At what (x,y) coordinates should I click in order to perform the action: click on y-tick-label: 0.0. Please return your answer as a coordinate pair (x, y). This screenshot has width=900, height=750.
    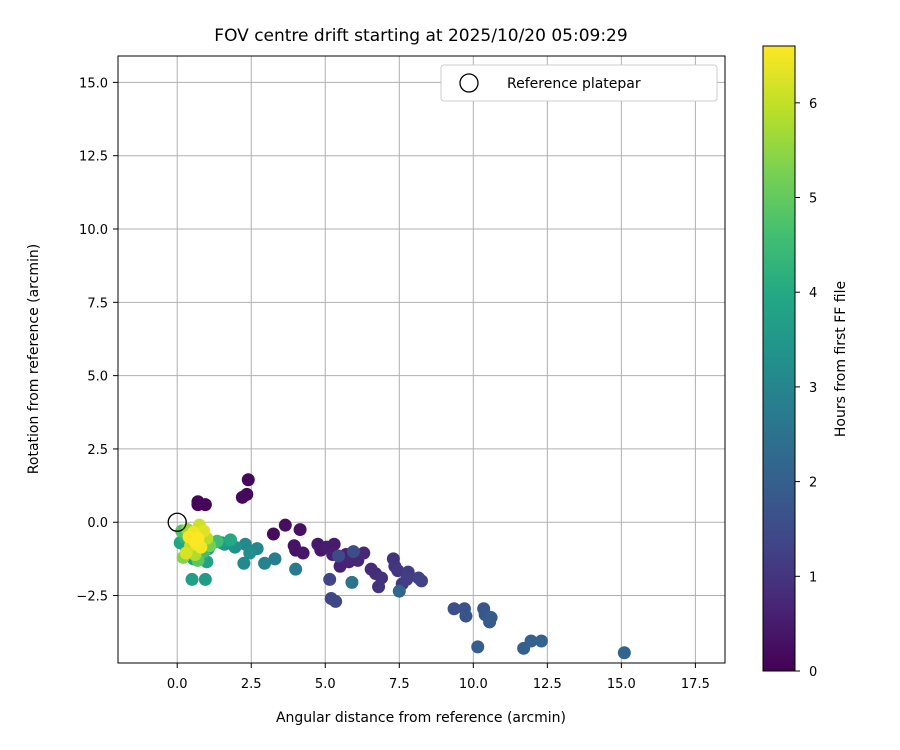
    Looking at the image, I should click on (97, 523).